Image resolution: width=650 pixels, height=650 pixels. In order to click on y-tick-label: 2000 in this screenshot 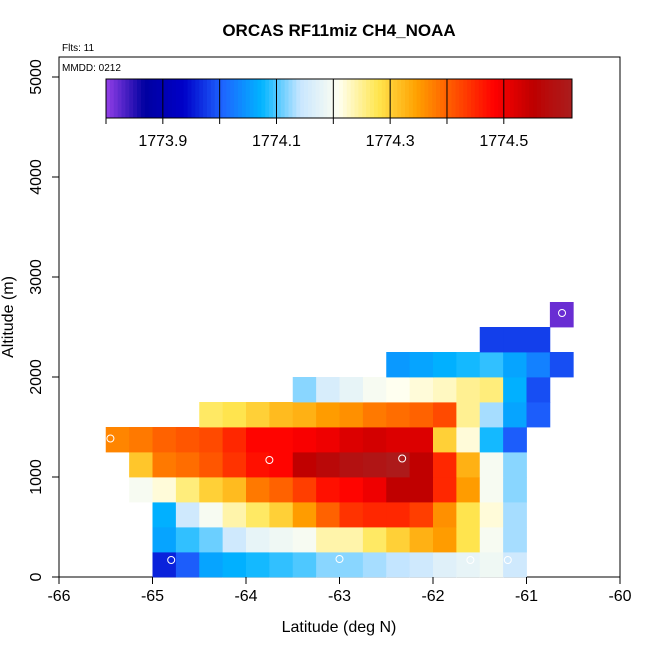, I will do `click(36, 377)`.